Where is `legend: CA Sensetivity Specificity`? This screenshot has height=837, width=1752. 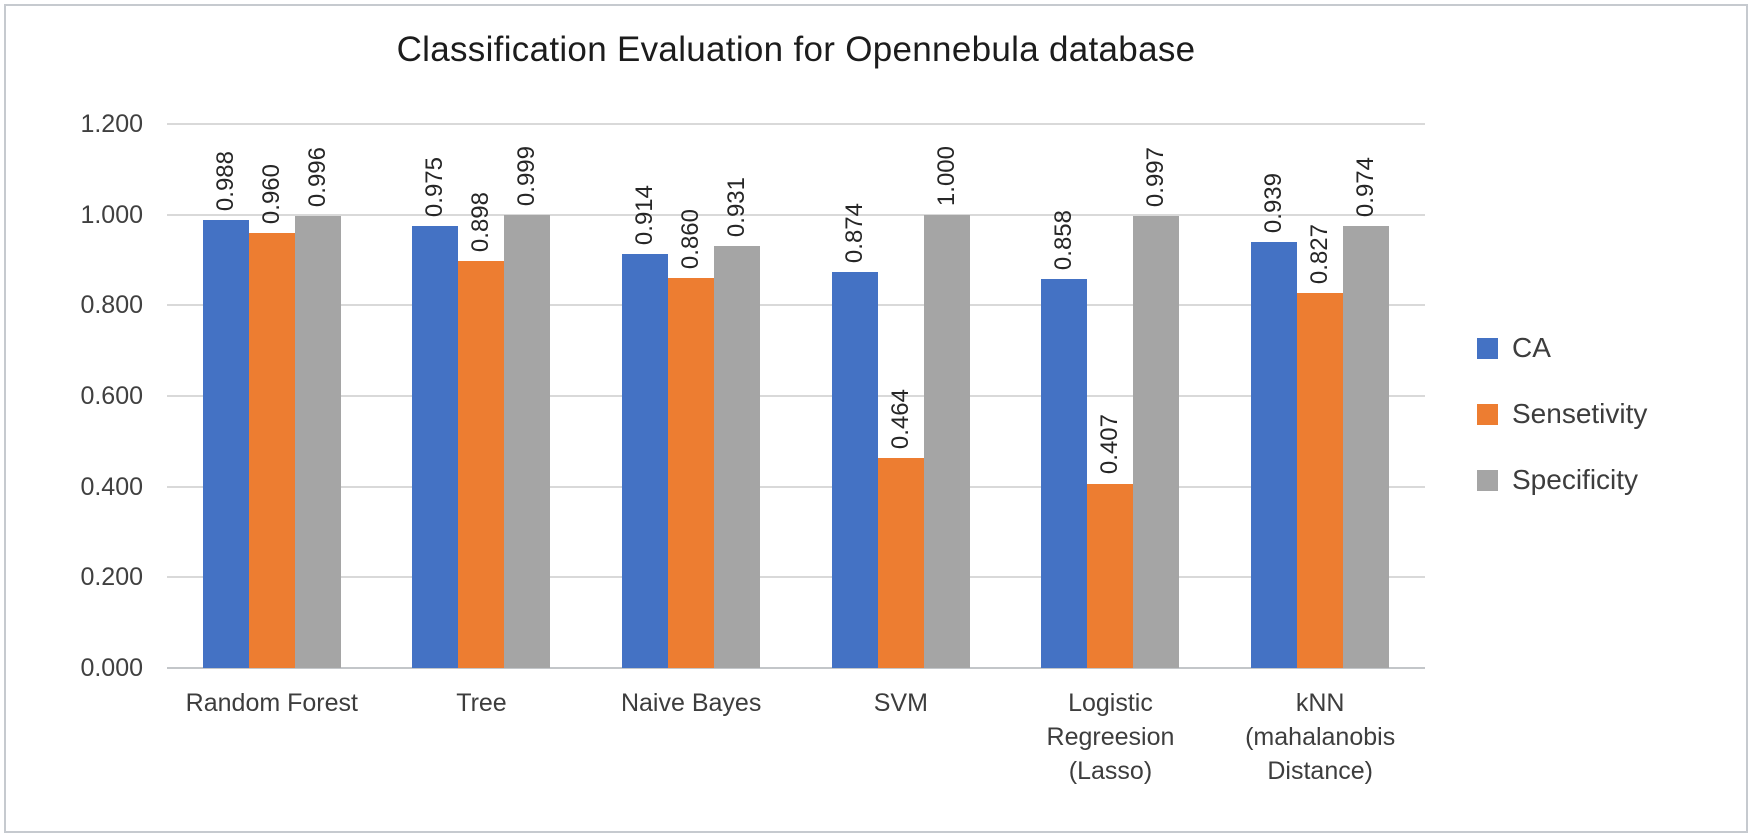
legend: CA Sensetivity Specificity is located at coordinates (1562, 413).